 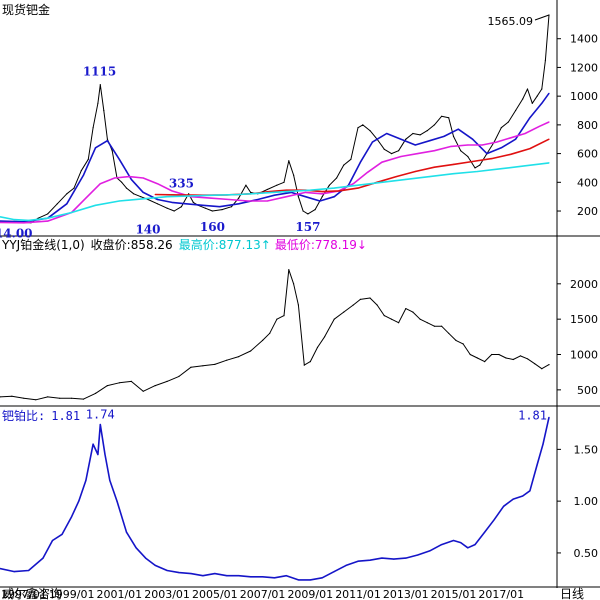 What do you see at coordinates (199, 244) in the screenshot?
I see `panel2-high-label: 最高价:` at bounding box center [199, 244].